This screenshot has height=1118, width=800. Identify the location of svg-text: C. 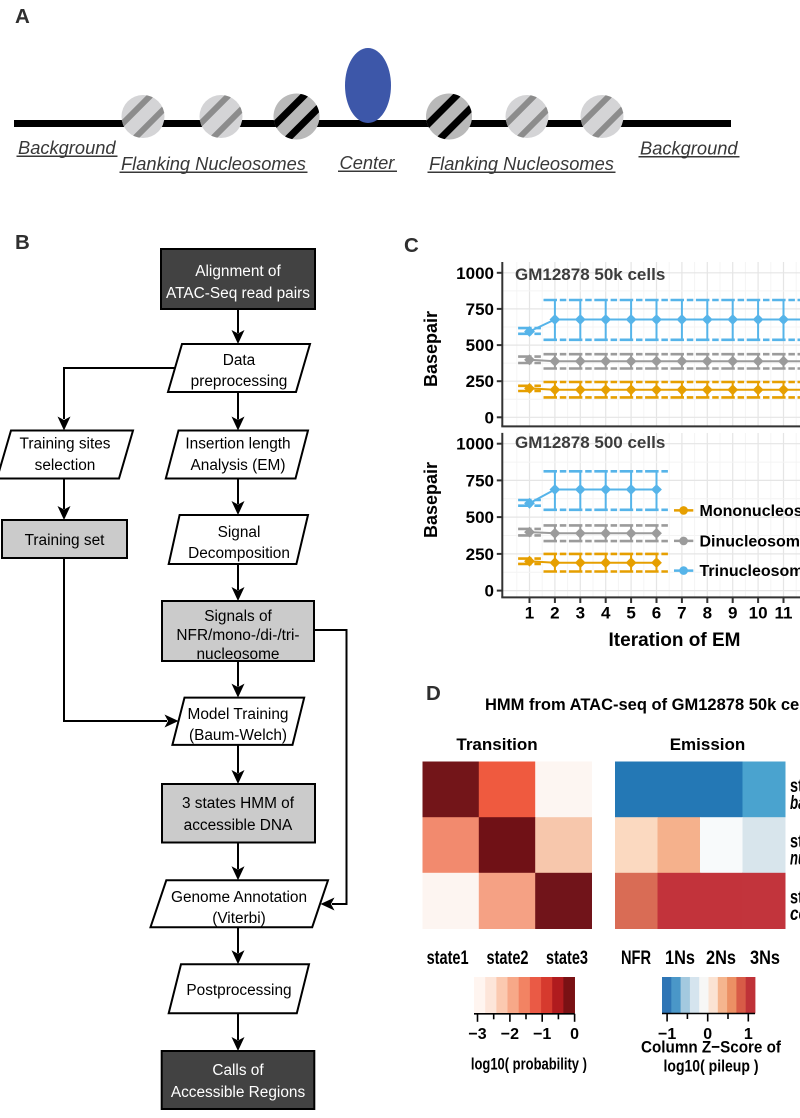
(411, 245).